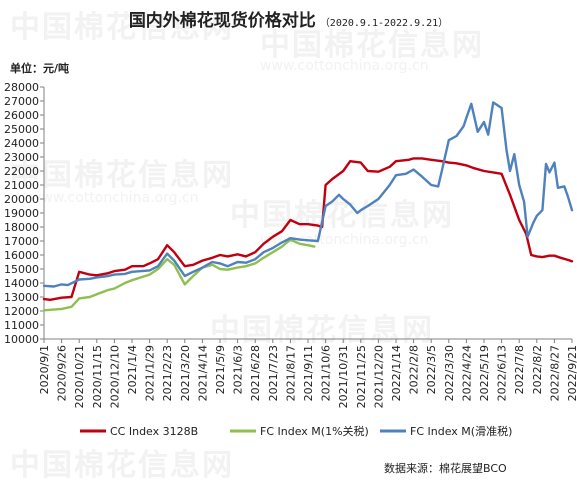  I want to click on chart-subtitle: （2020.9.1-2022.9.21）, so click(384, 23).